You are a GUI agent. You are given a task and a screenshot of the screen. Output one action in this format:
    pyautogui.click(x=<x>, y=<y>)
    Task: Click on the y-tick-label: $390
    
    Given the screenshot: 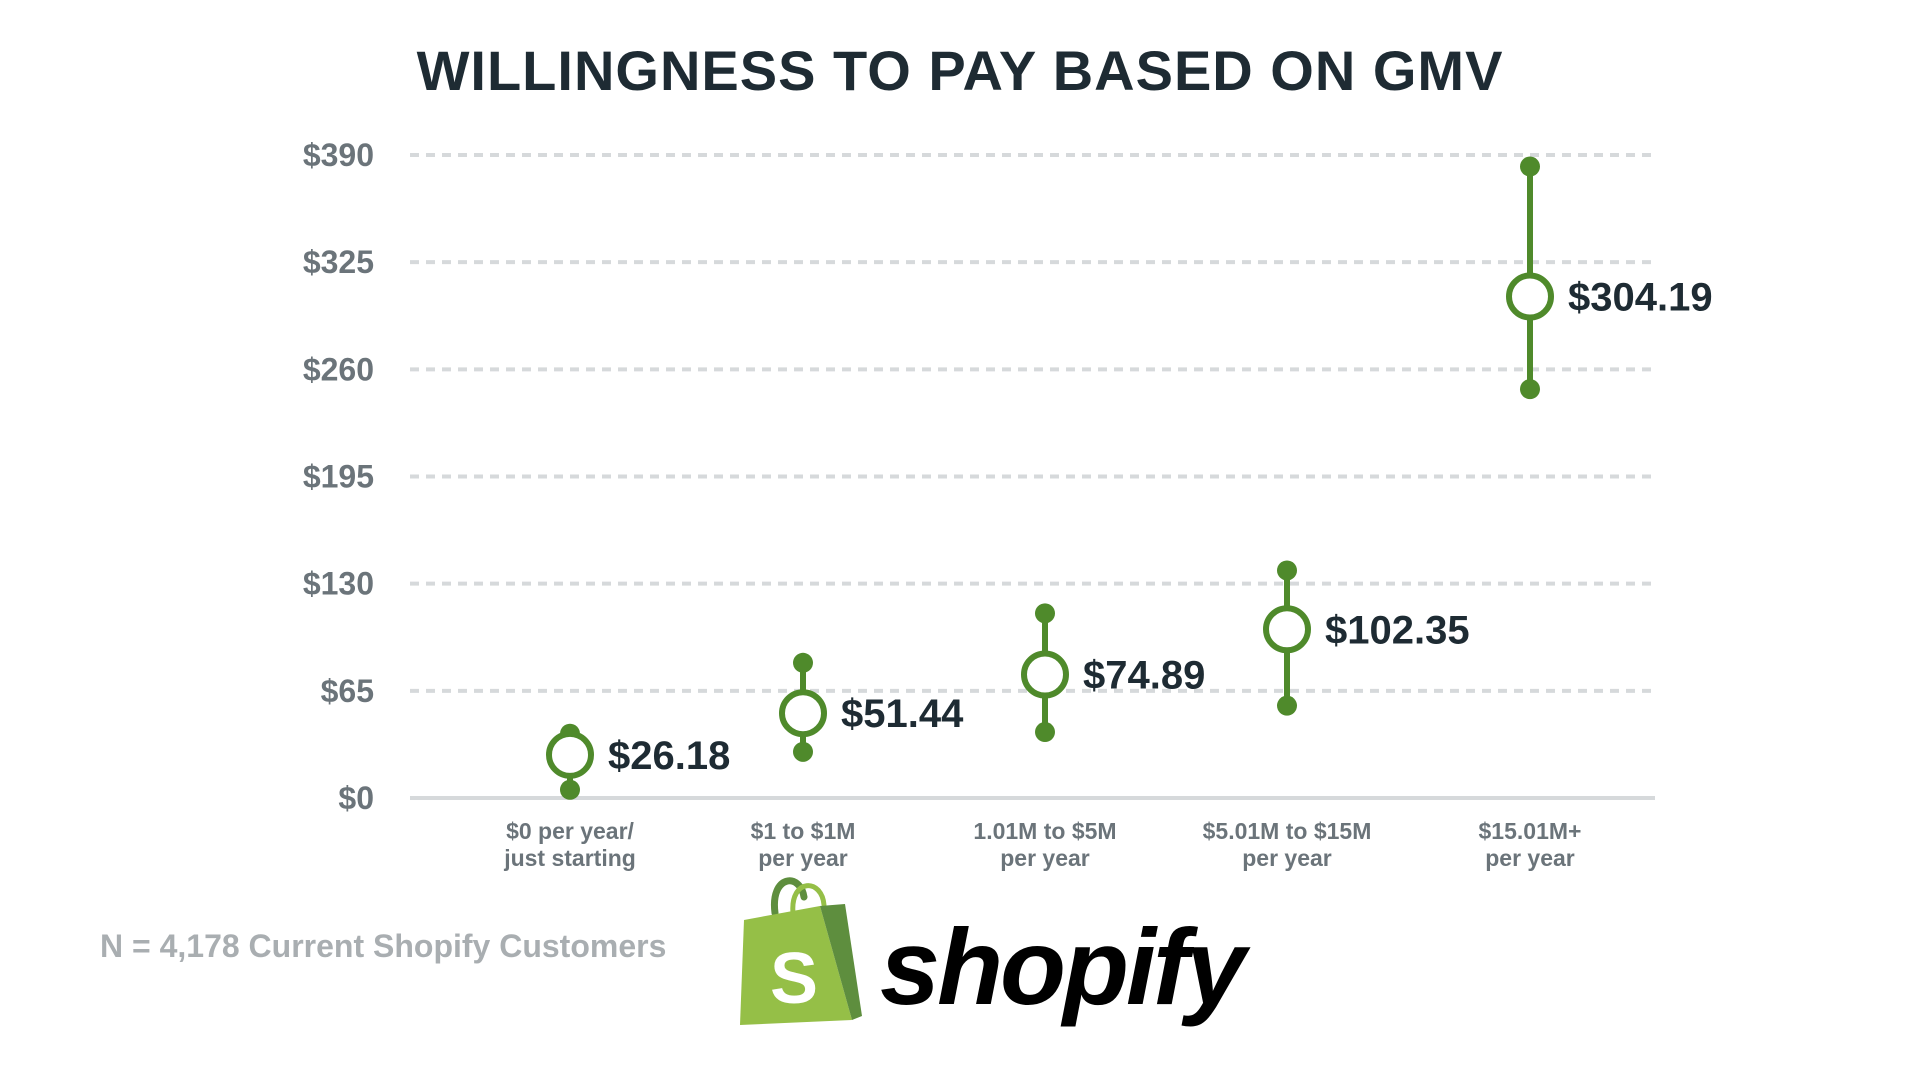 What is the action you would take?
    pyautogui.click(x=338, y=155)
    